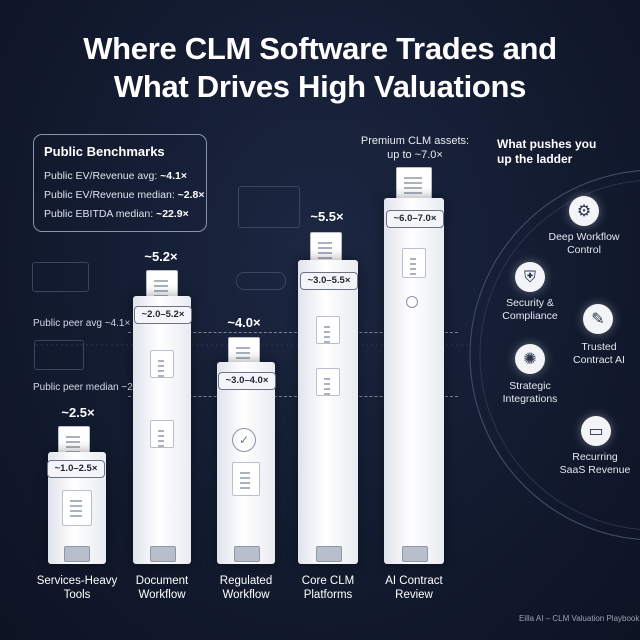 The height and width of the screenshot is (640, 640). Describe the element at coordinates (584, 243) in the screenshot. I see `driver-label: Deep Workflow Control` at that location.